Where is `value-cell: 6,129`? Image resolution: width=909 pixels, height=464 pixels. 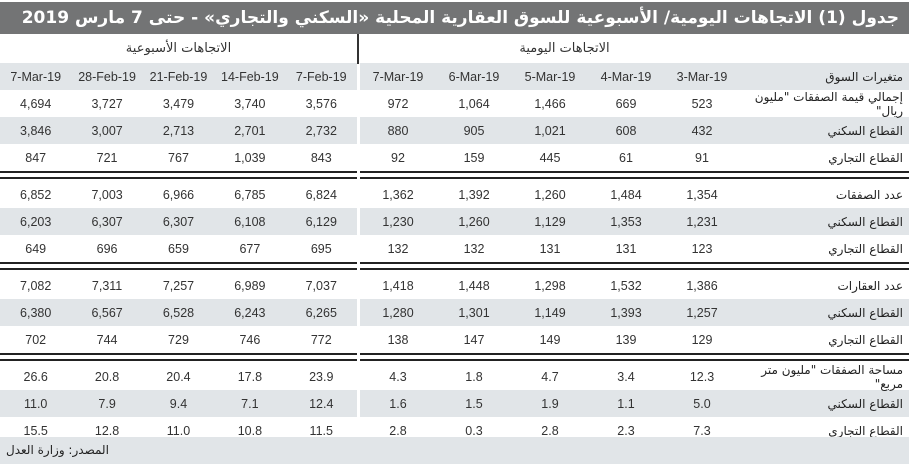
value-cell: 6,129 is located at coordinates (321, 221).